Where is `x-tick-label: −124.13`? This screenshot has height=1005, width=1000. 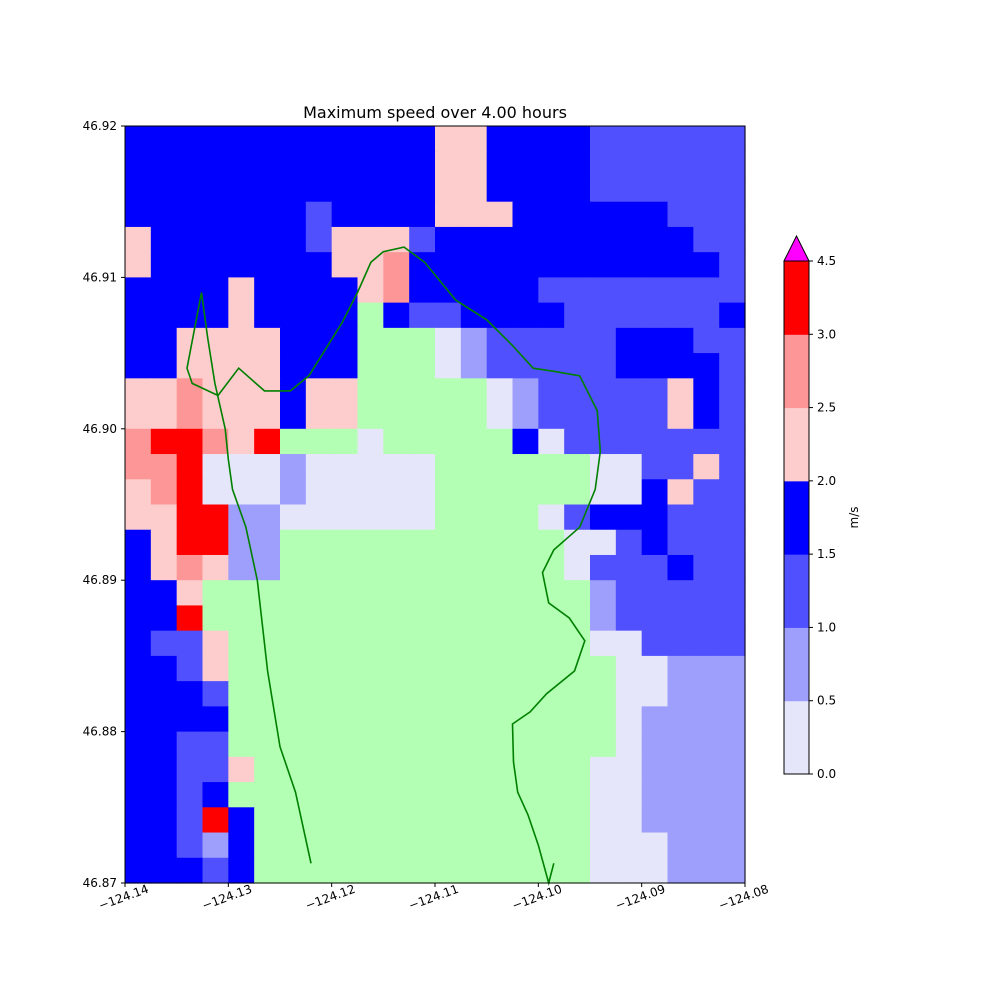 x-tick-label: −124.13 is located at coordinates (227, 897).